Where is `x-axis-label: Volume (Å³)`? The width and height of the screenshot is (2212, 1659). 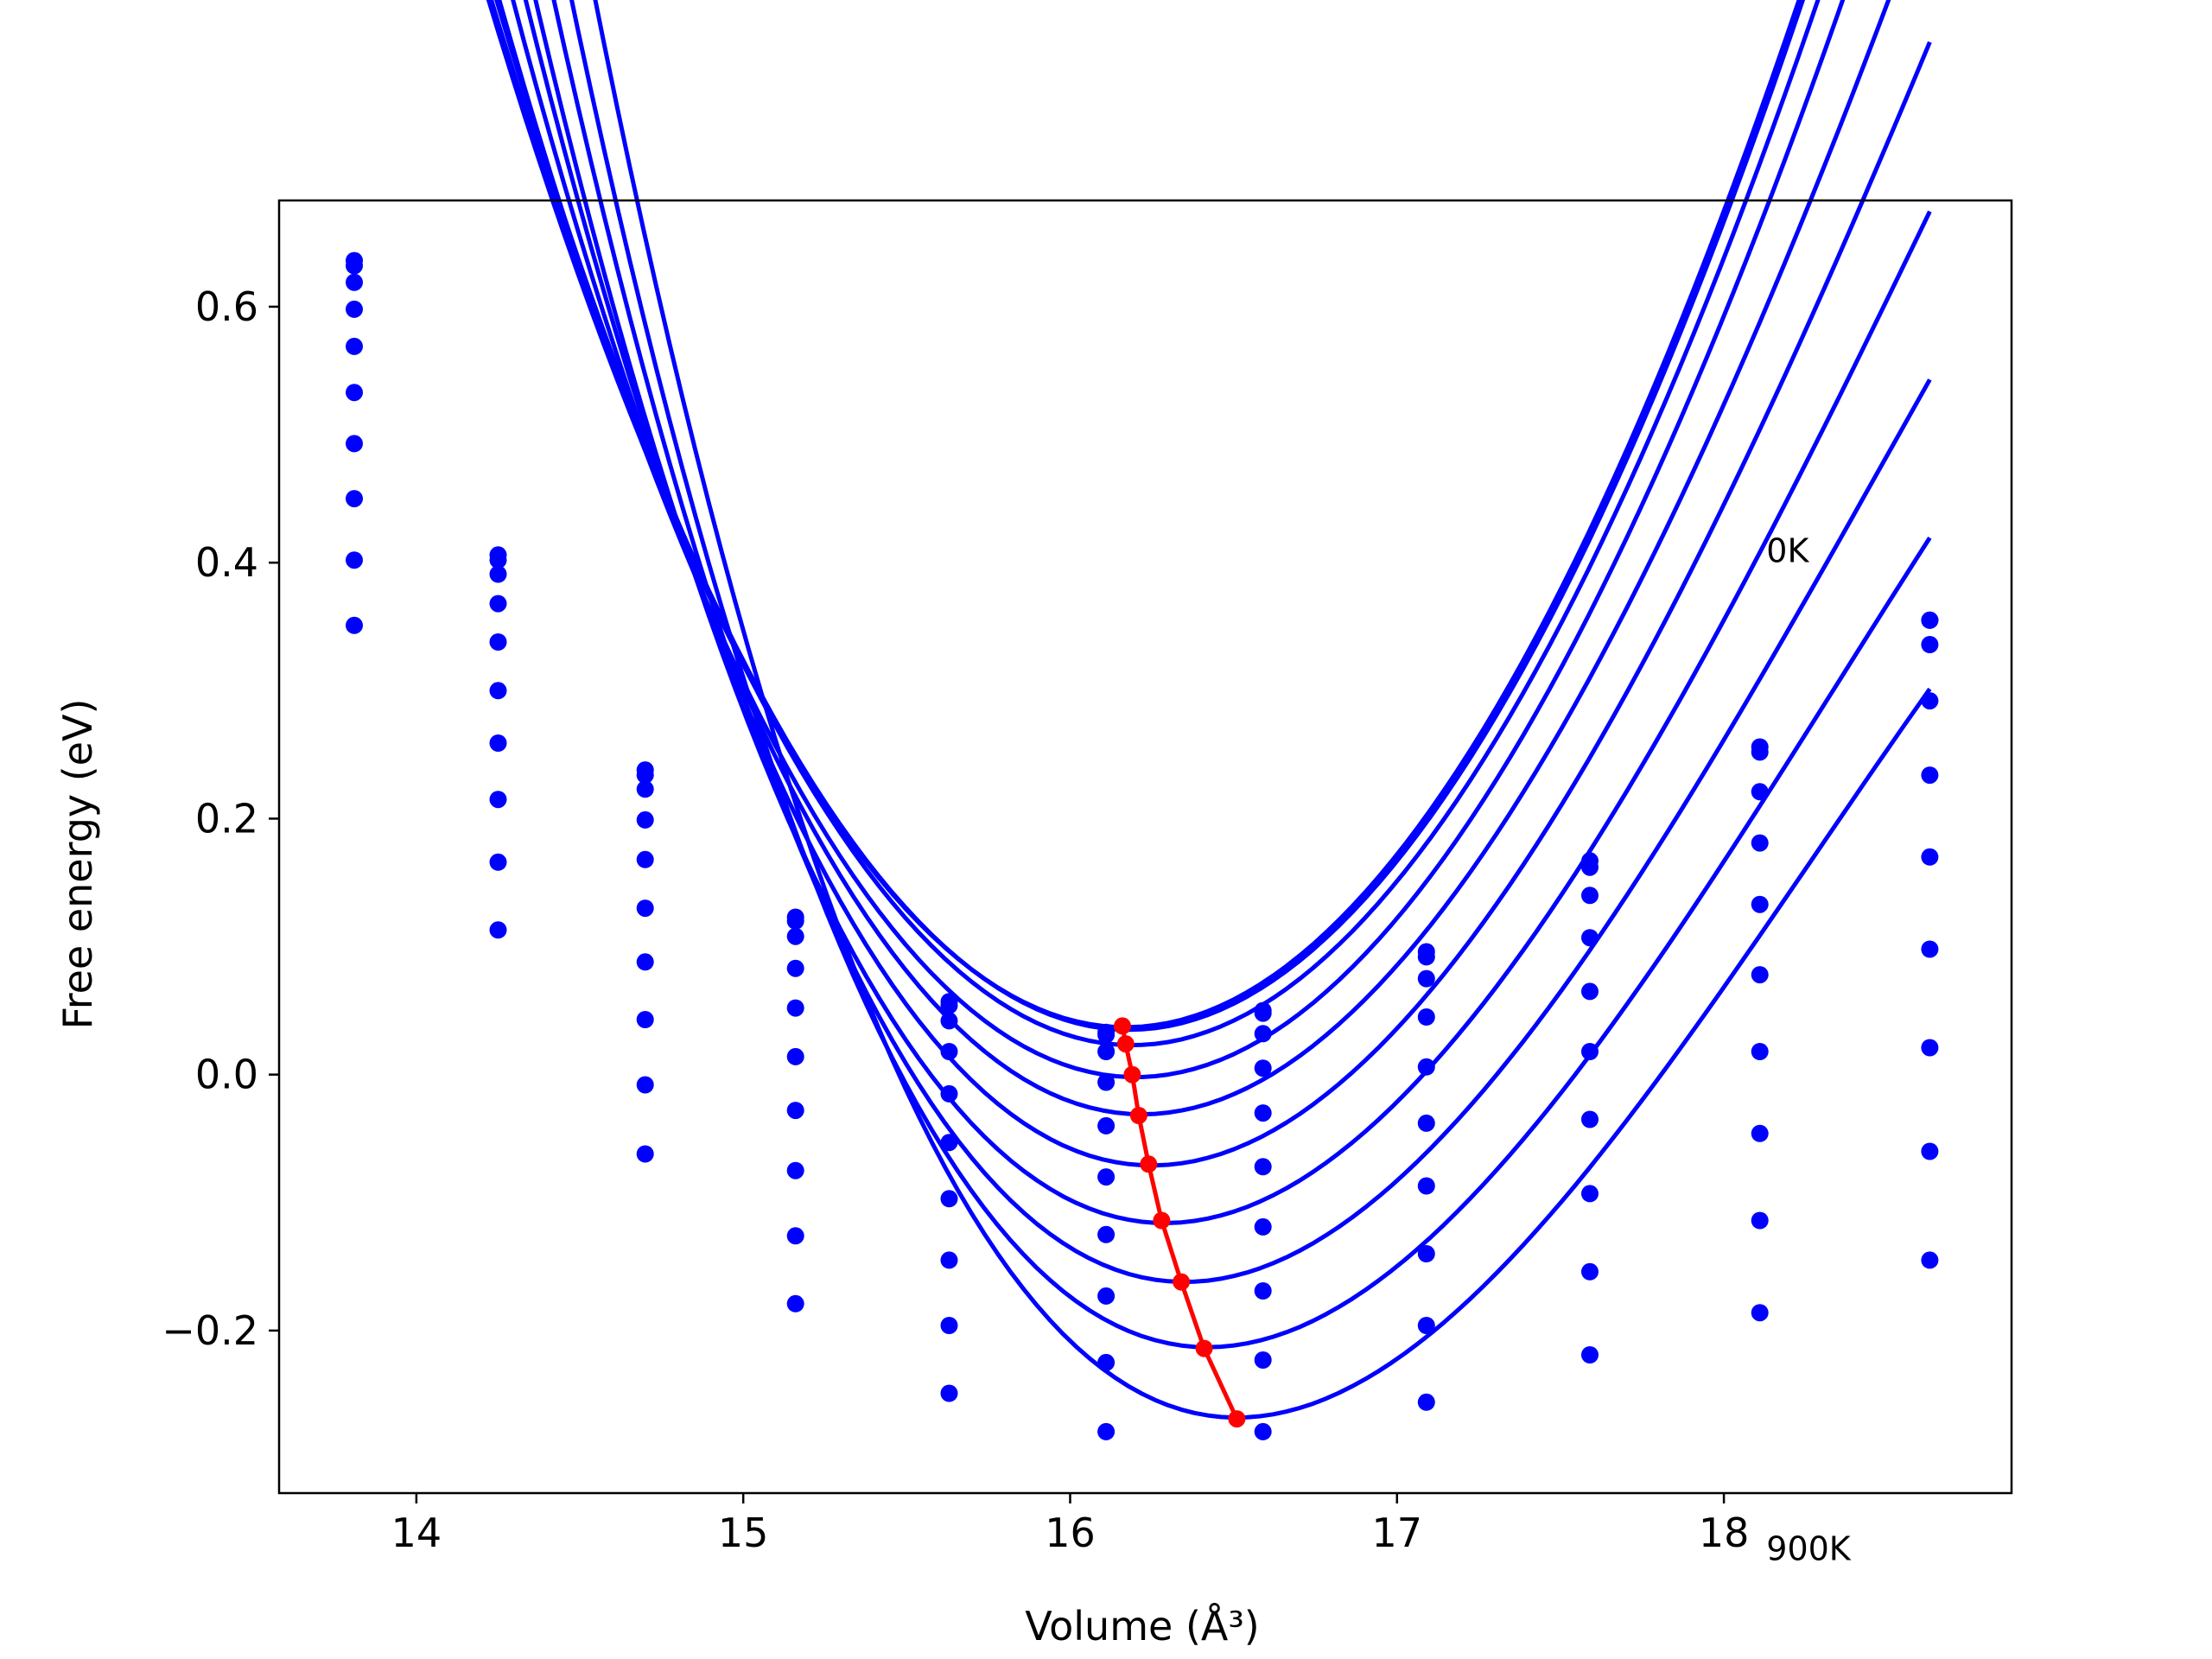
x-axis-label: Volume (Å³) is located at coordinates (1142, 1626).